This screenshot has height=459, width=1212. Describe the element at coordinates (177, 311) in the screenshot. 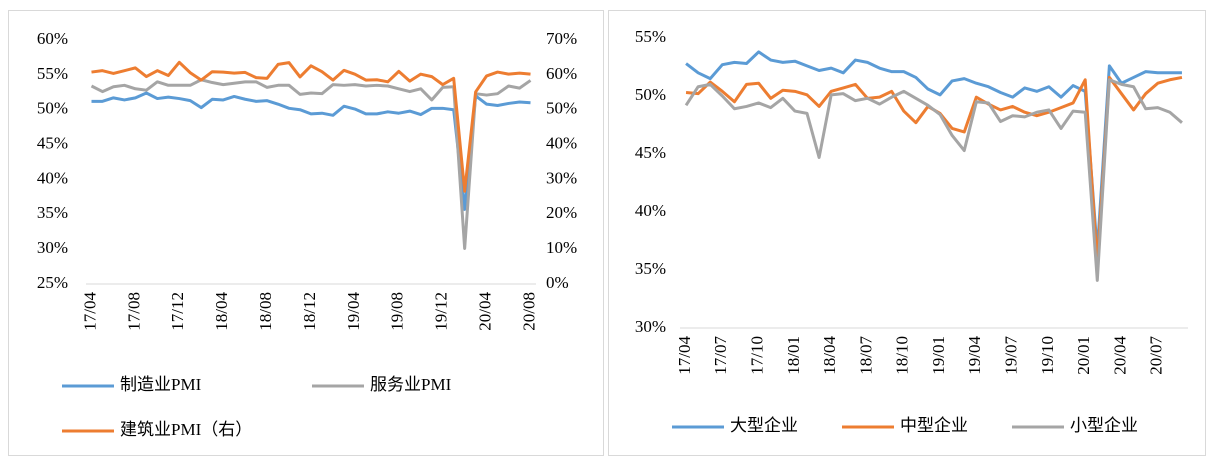

I see `x-tick-label: 17/12` at that location.